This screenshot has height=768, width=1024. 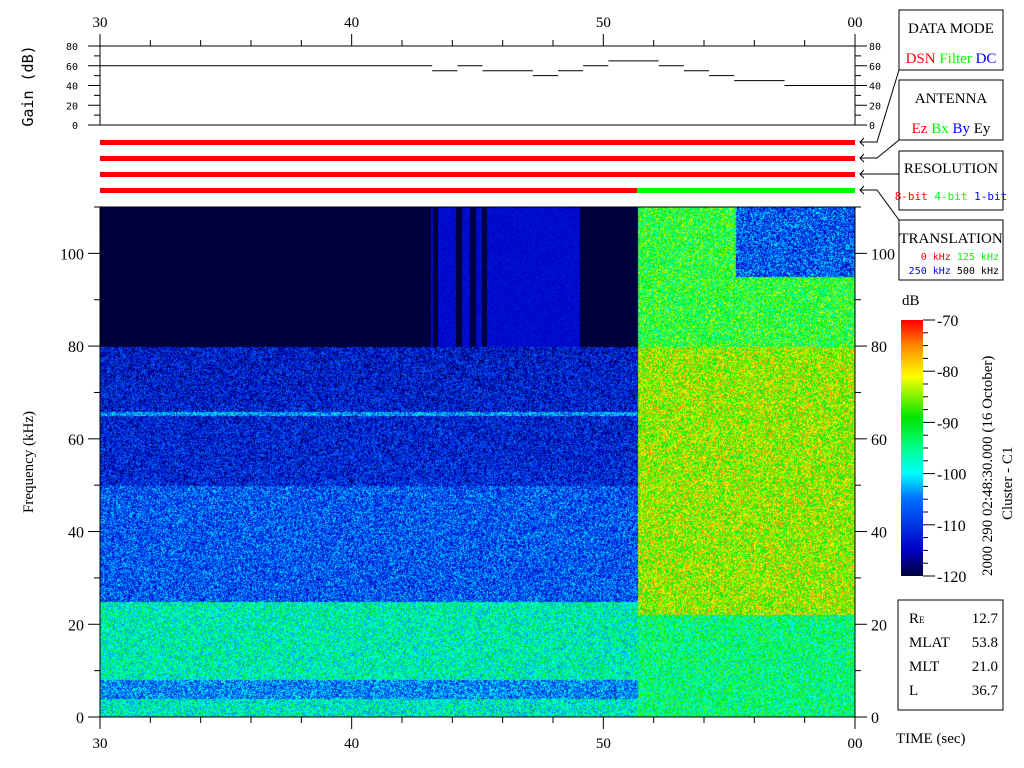 I want to click on time-axis-label: TIME (sec), so click(x=931, y=739).